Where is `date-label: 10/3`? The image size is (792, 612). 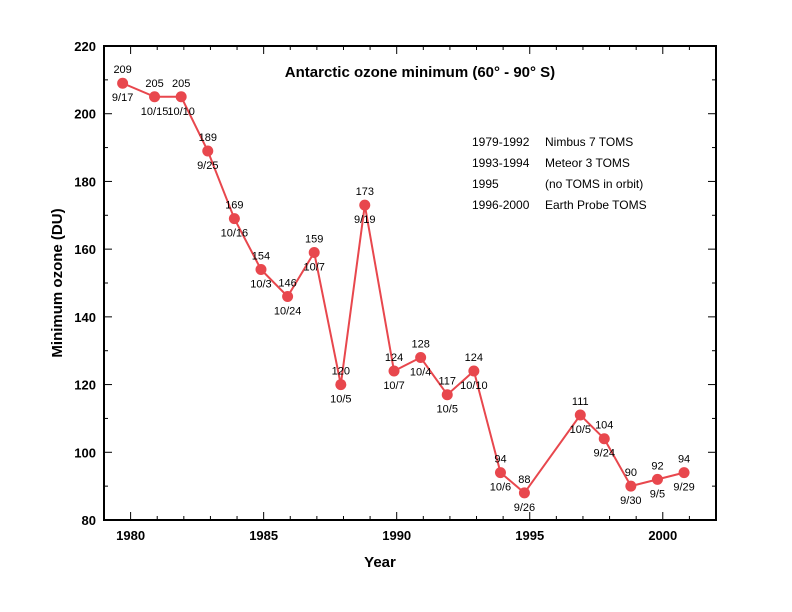 date-label: 10/3 is located at coordinates (260, 284).